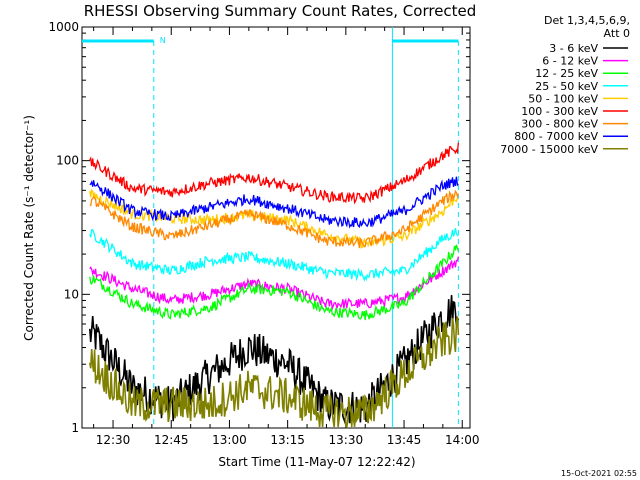 The height and width of the screenshot is (480, 640). I want to click on legend-entry-label: 100 - 300 keV, so click(559, 111).